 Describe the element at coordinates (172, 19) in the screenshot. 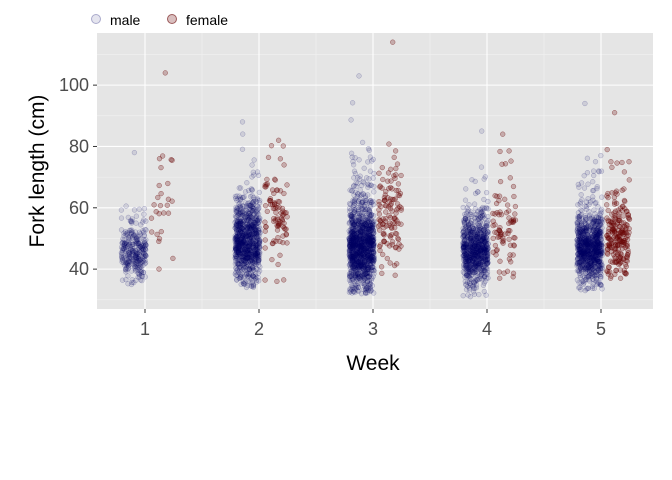

I see `legend-key-female` at that location.